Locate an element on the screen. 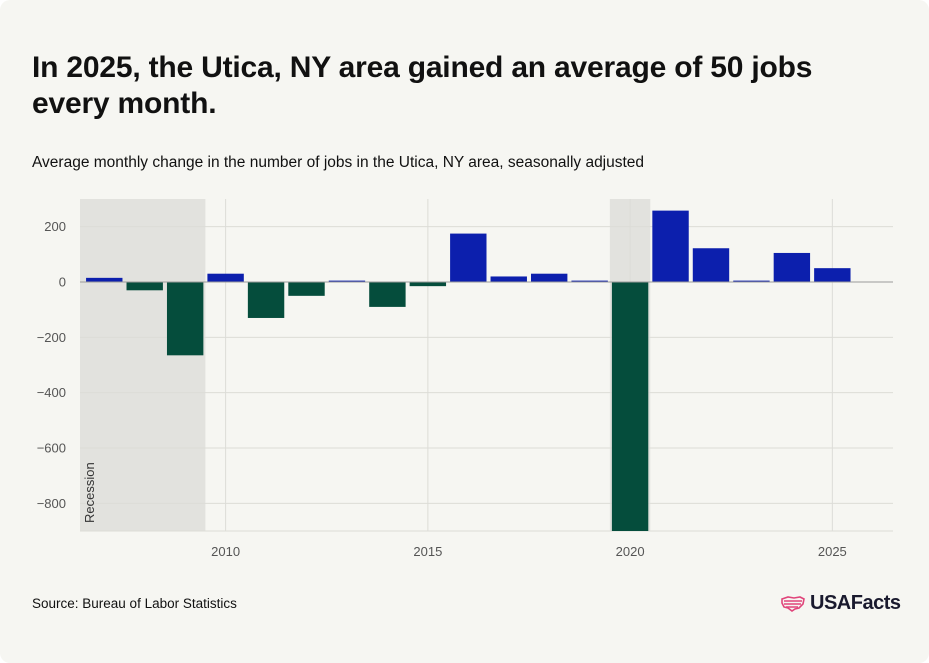 This screenshot has height=663, width=929. usafacts-logo: USAFacts is located at coordinates (840, 603).